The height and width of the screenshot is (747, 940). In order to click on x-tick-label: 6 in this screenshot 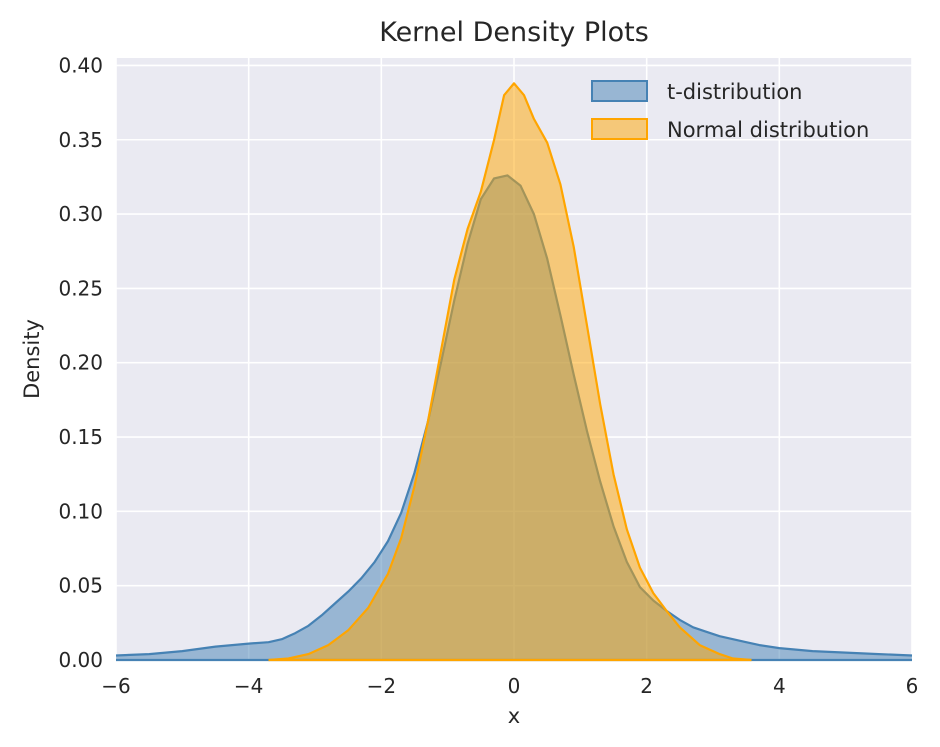, I will do `click(912, 686)`.